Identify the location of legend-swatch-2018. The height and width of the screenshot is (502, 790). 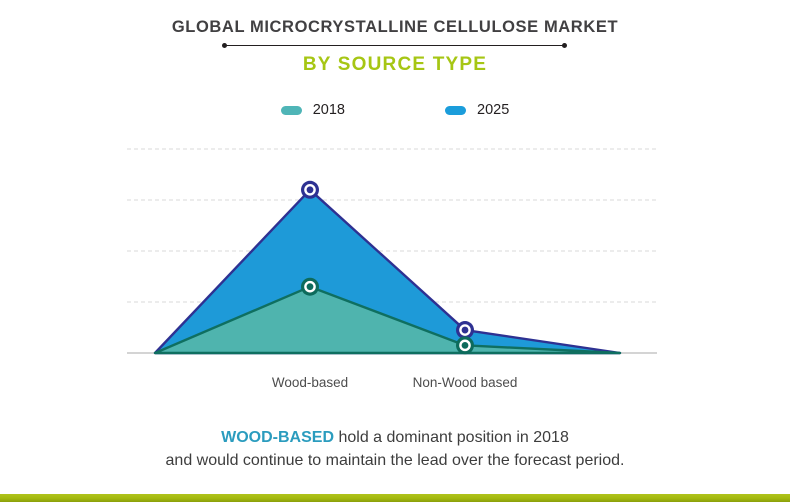
(291, 110).